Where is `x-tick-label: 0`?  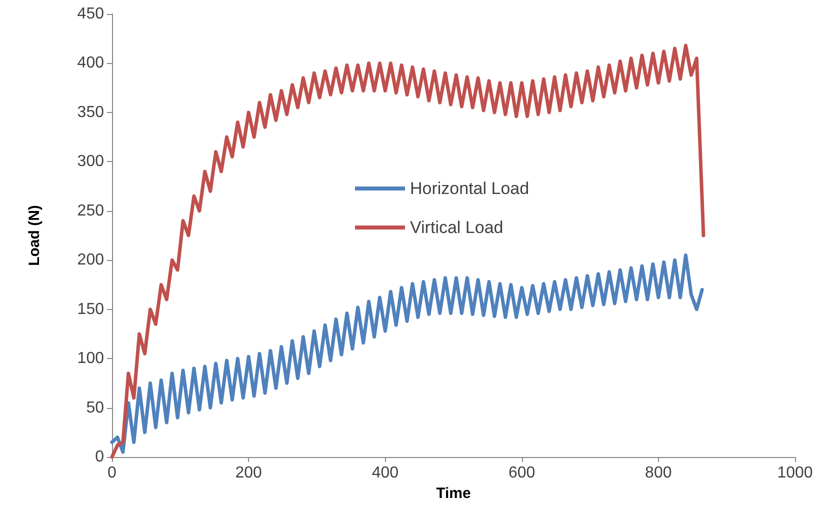
x-tick-label: 0 is located at coordinates (112, 473).